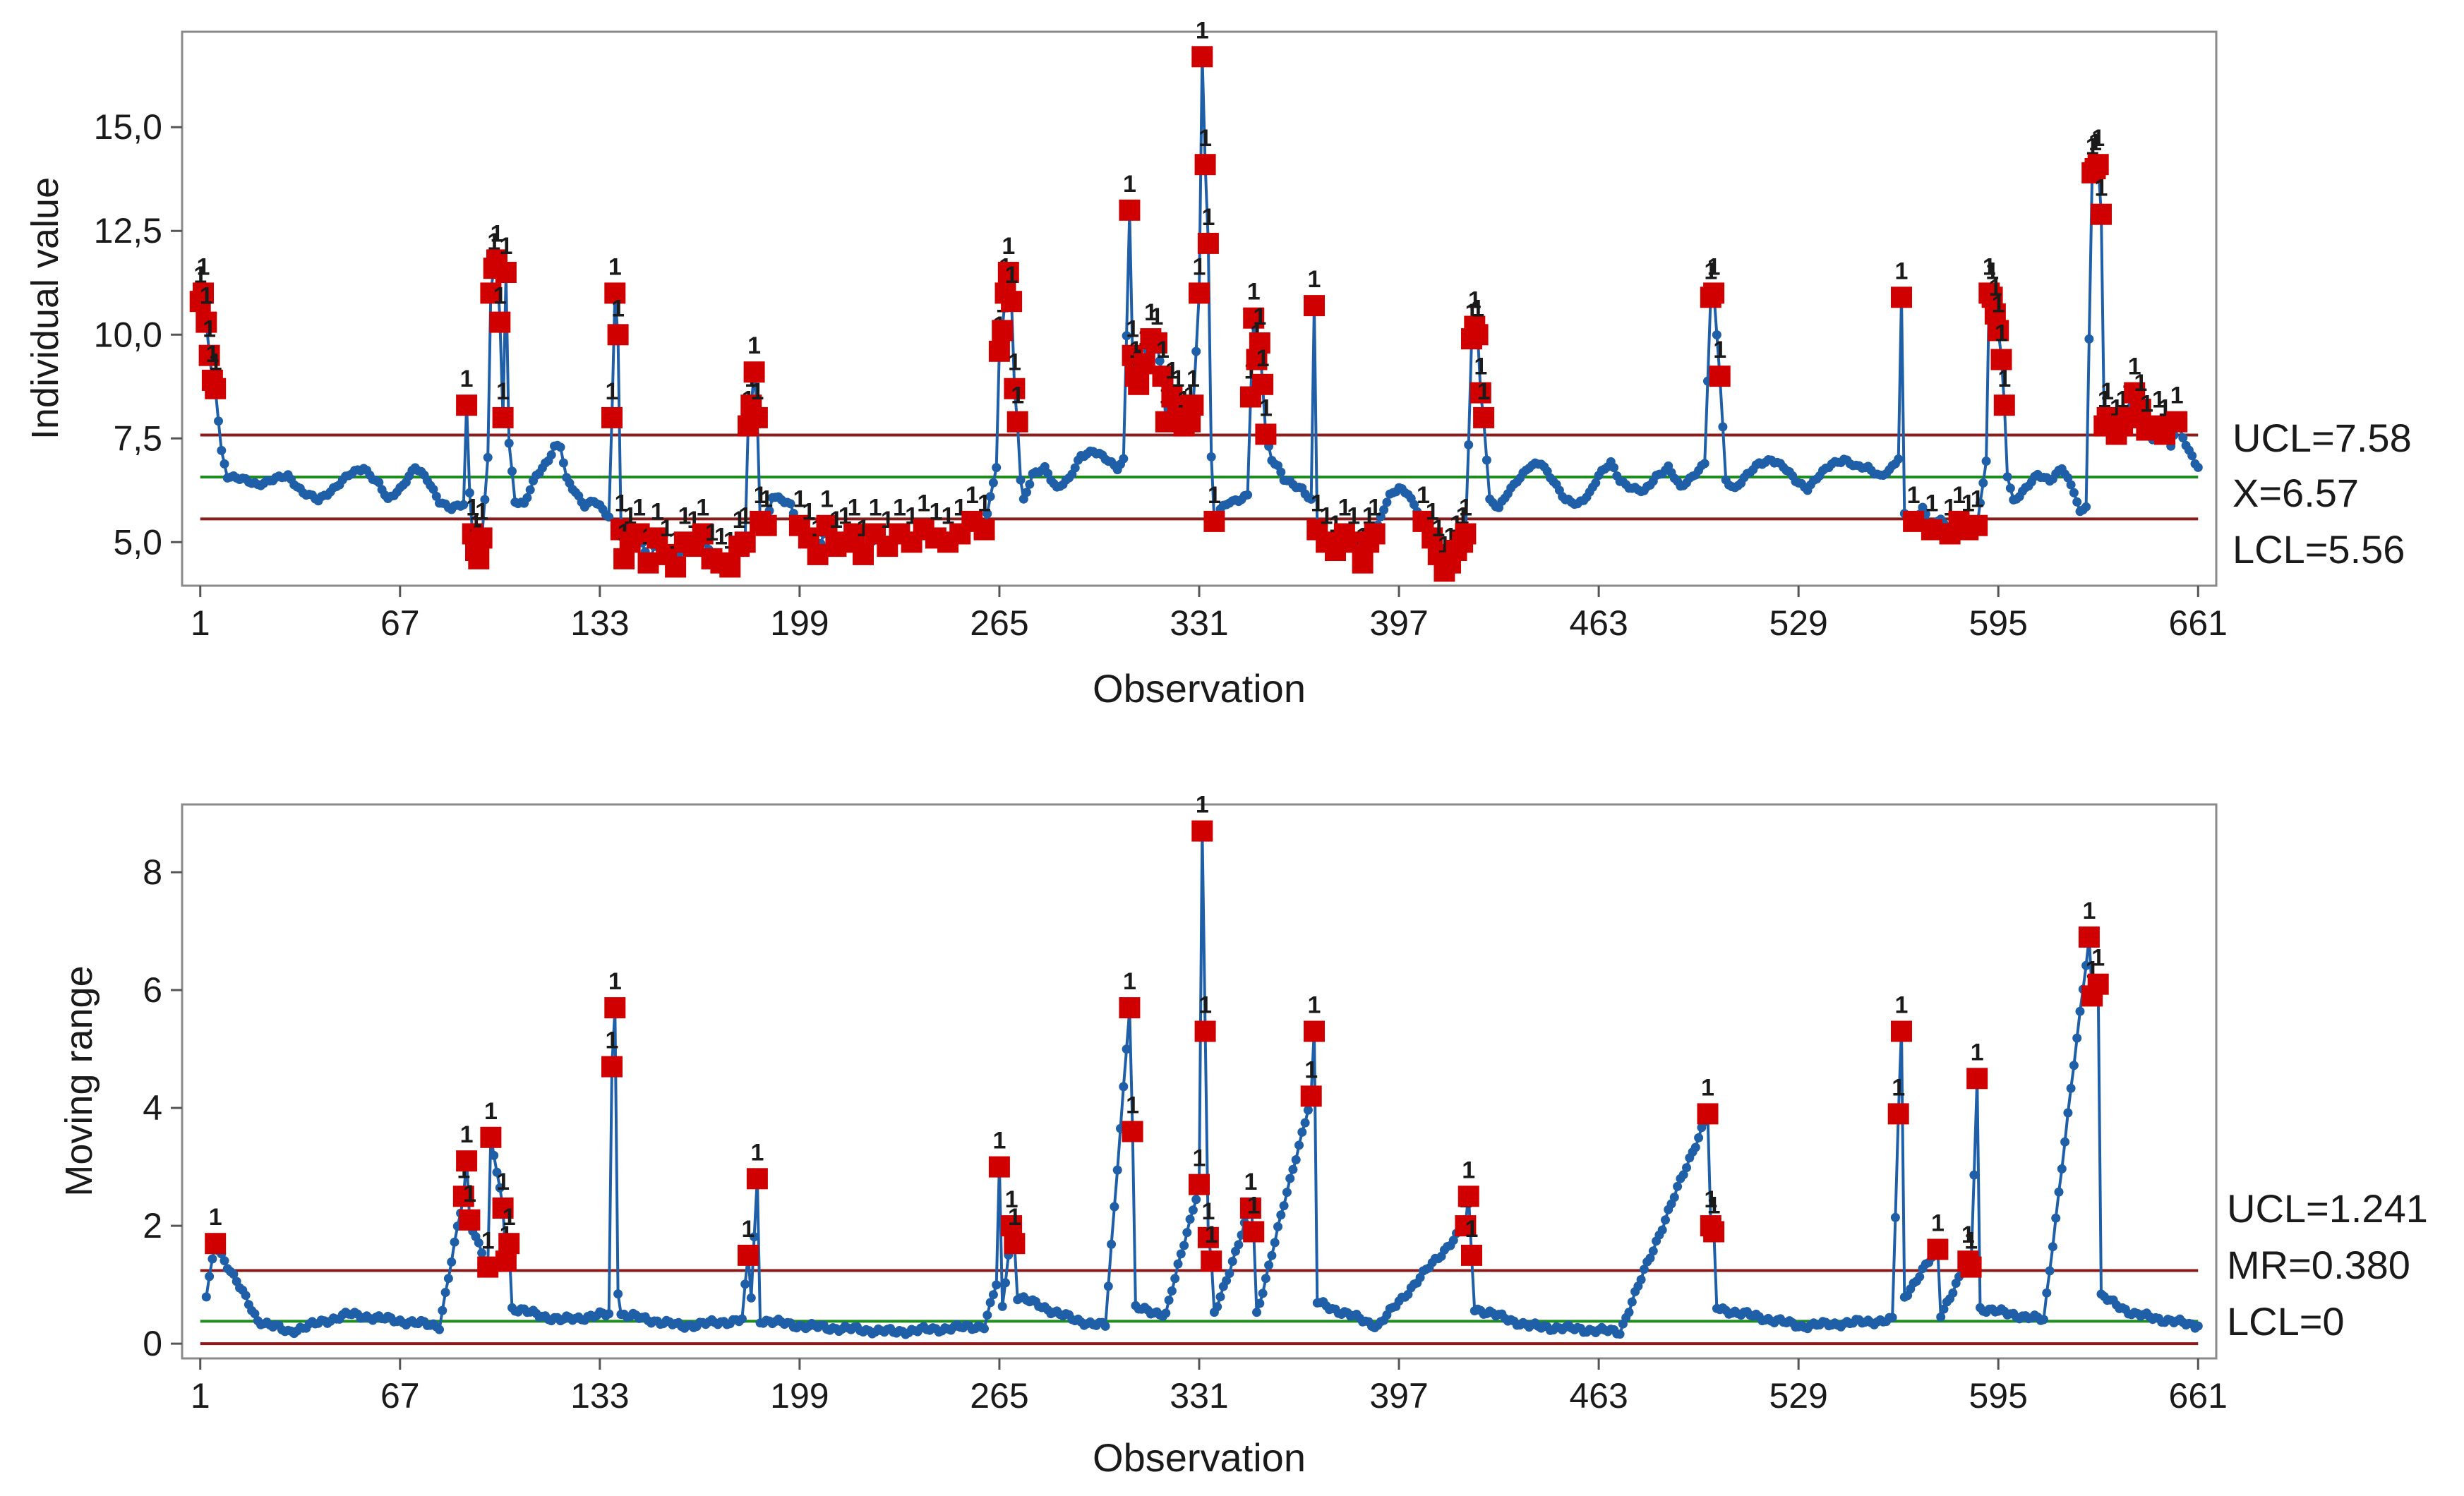 Image resolution: width=2464 pixels, height=1496 pixels. I want to click on moving-range-x-axis: 1 67 133 199 265 331 397 463 529 595 661, so click(1209, 1387).